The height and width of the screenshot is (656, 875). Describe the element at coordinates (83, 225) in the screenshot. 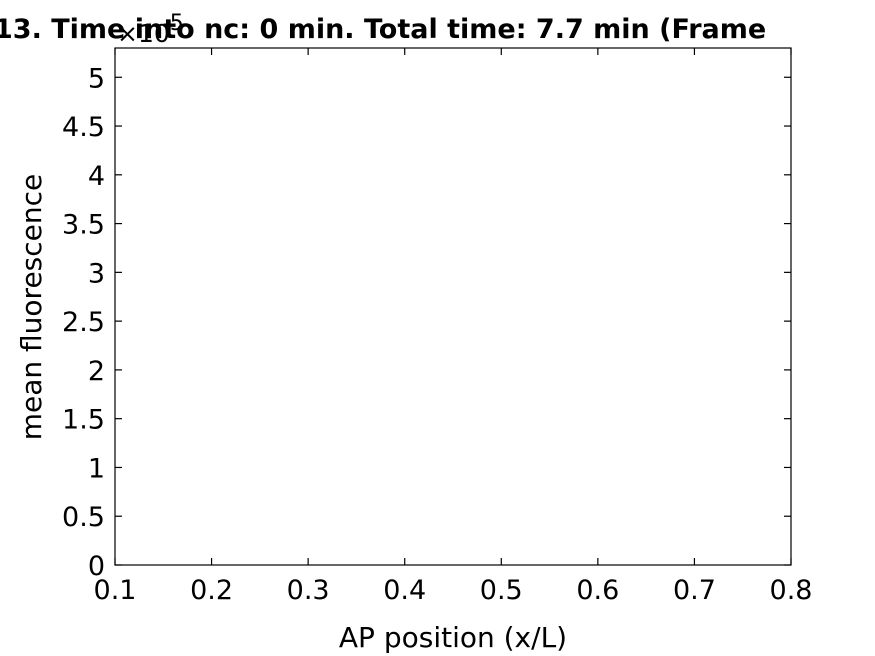

I see `y-tick-label: 3.5` at that location.